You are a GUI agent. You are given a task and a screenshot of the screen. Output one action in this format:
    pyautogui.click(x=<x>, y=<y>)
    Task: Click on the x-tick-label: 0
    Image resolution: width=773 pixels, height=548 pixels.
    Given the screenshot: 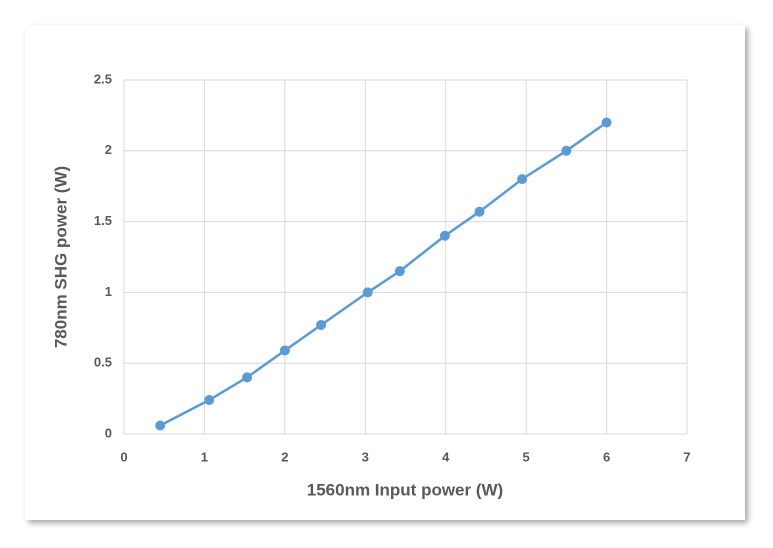 What is the action you would take?
    pyautogui.click(x=123, y=456)
    